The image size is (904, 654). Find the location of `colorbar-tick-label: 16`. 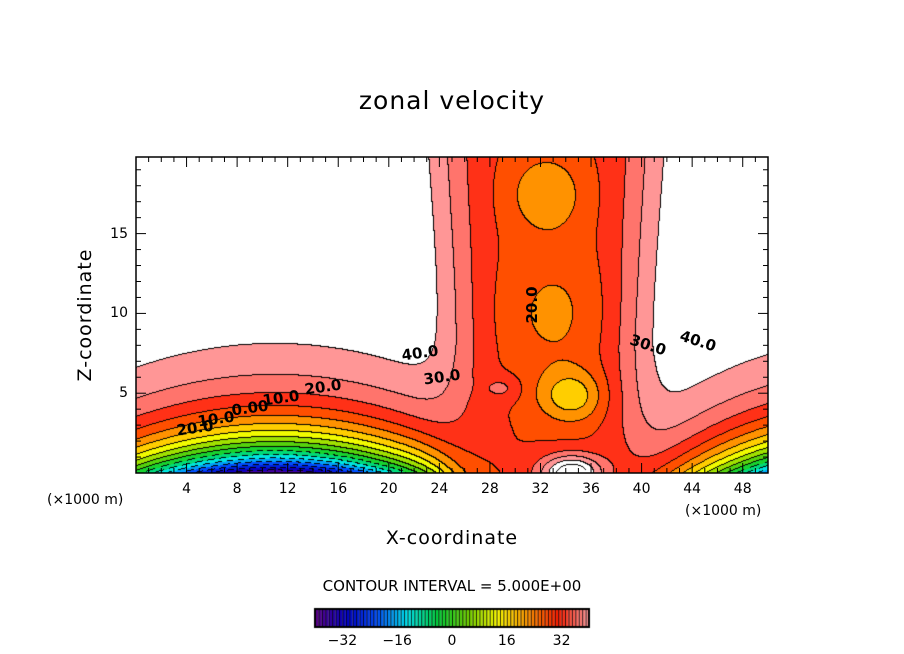

colorbar-tick-label: 16 is located at coordinates (506, 641).